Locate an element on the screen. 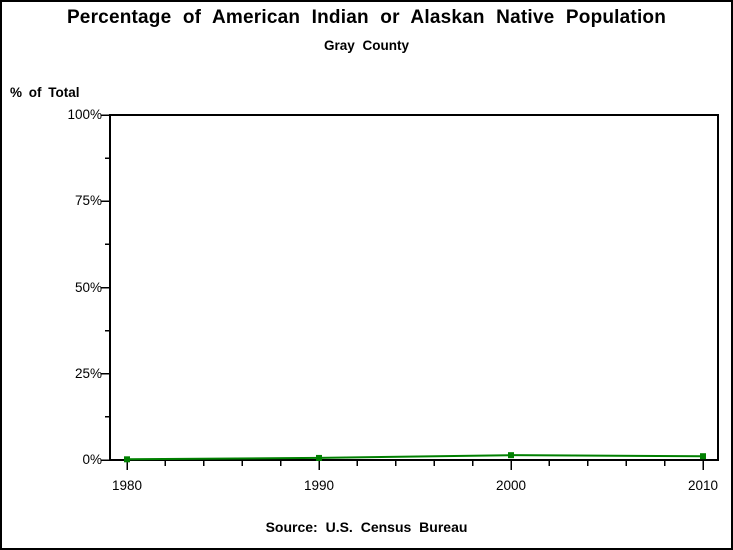 This screenshot has width=733, height=550. x-tick-label: 2000 is located at coordinates (511, 485).